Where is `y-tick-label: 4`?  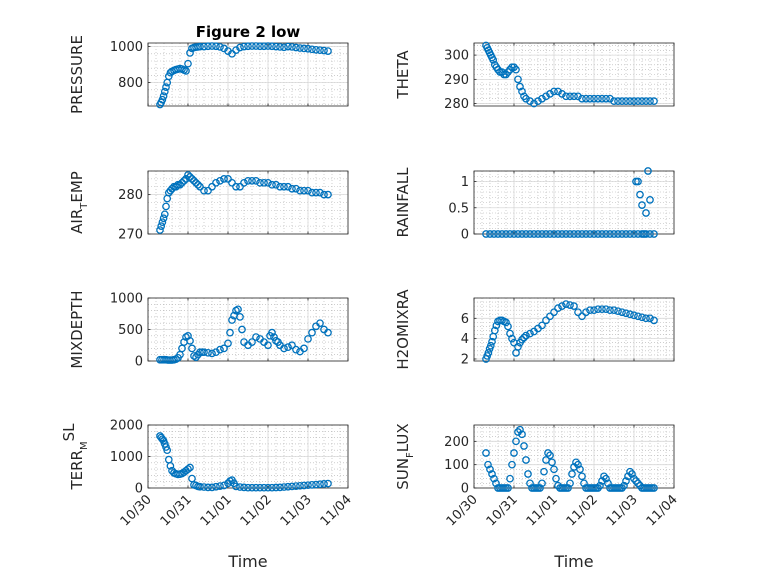 y-tick-label: 4 is located at coordinates (465, 339).